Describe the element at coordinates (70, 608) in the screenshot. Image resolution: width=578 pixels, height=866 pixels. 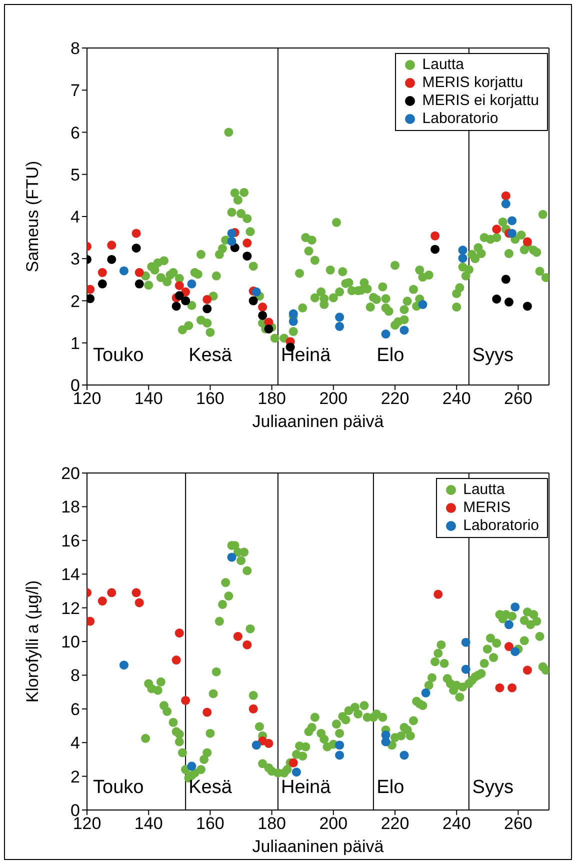
I see `y-tick-label: 12` at that location.